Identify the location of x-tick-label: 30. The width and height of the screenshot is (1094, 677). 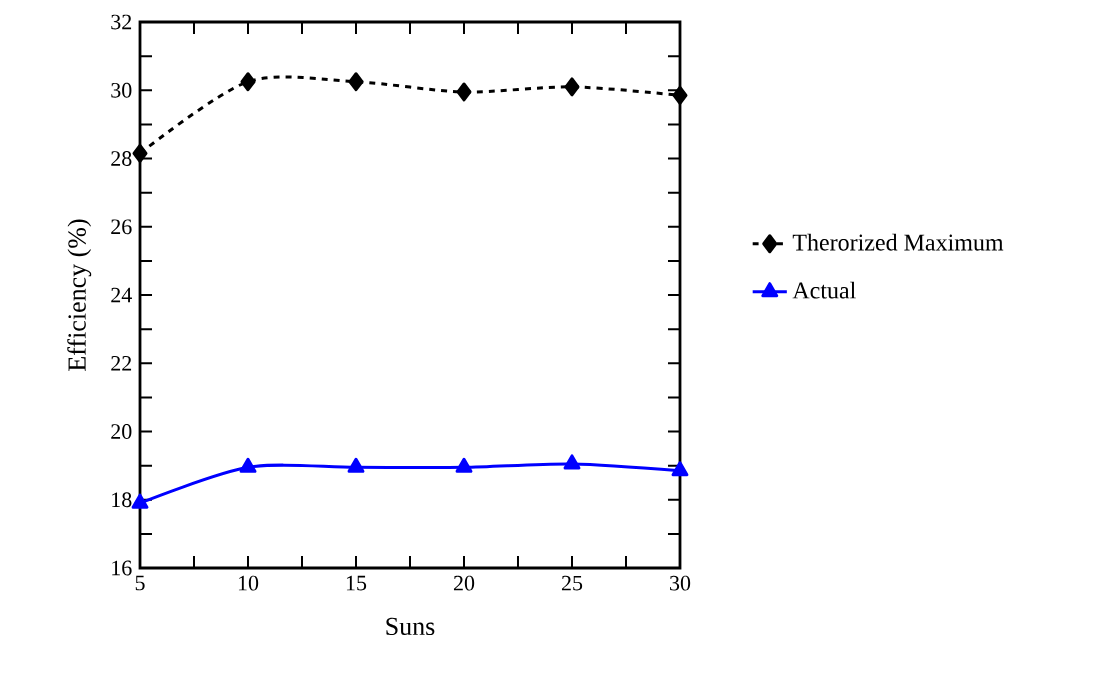
(680, 583).